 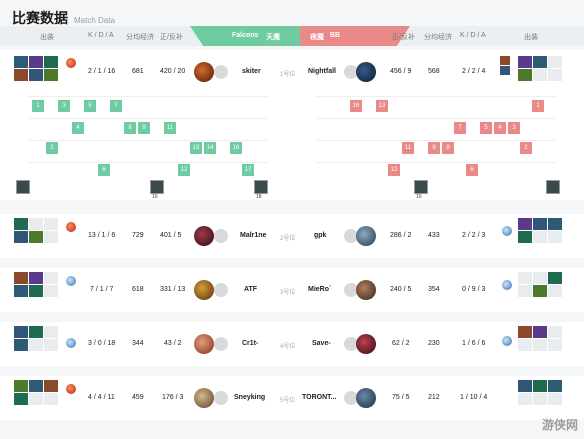 What do you see at coordinates (155, 197) in the screenshot?
I see `talent-level-left: 10` at bounding box center [155, 197].